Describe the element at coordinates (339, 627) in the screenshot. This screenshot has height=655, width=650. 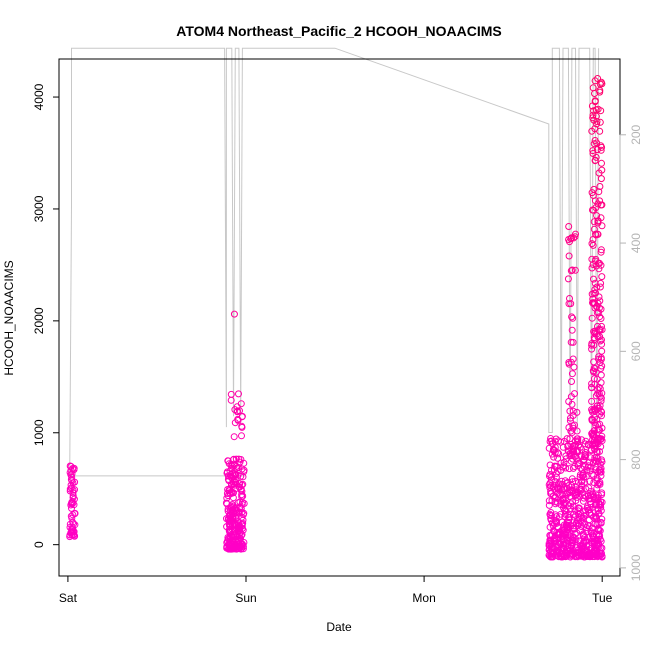
I see `x-axis-label: Date` at that location.